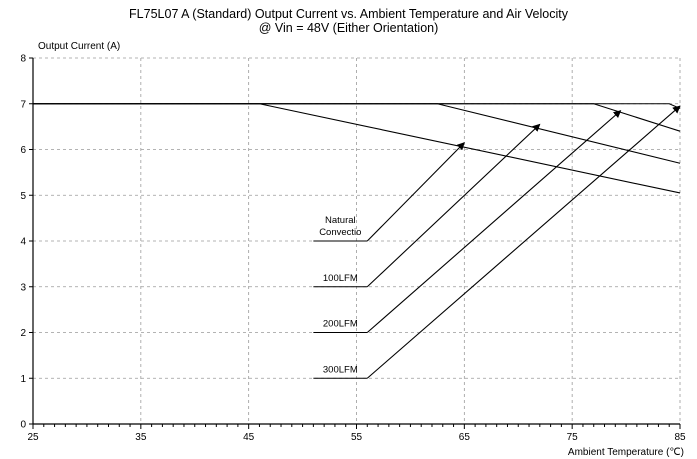  I want to click on annotation-label: Convectio, so click(340, 232).